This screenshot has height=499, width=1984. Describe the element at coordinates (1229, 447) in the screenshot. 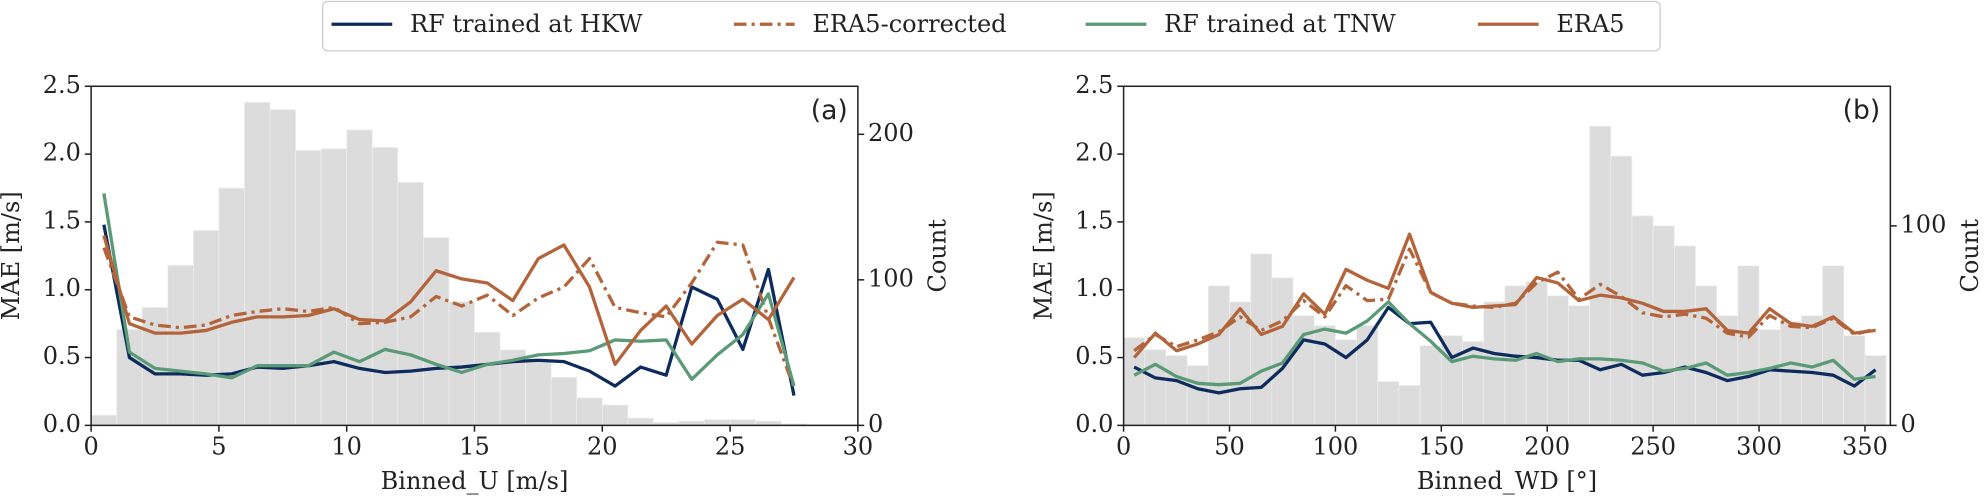

I see `x-tick-label: 50` at that location.